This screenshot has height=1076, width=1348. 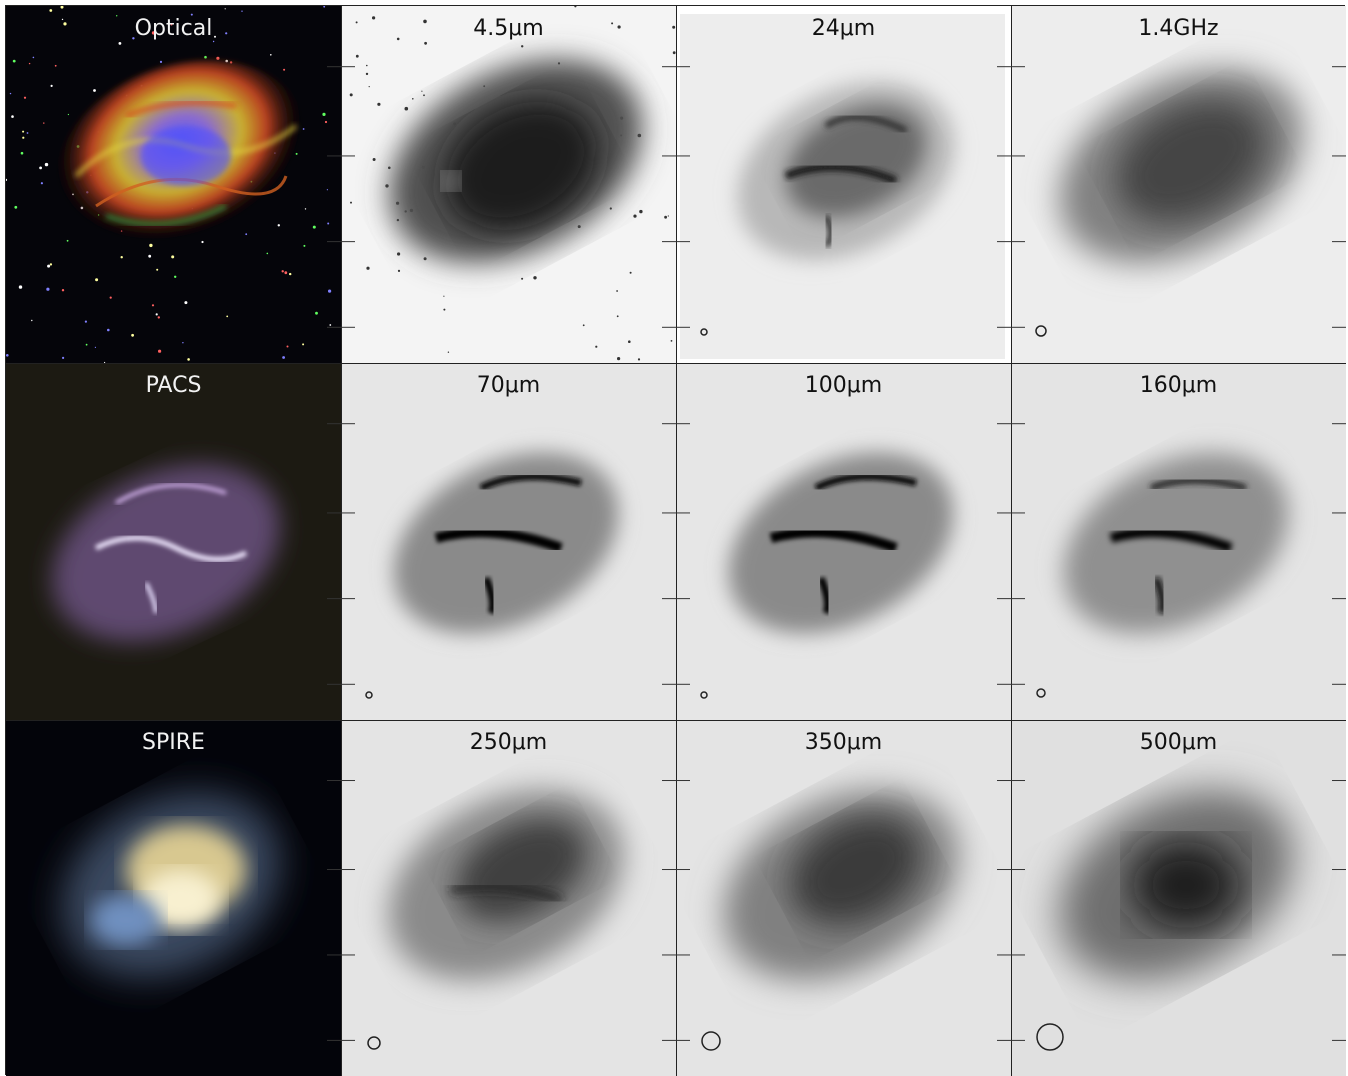 I want to click on nebula-image-500um, so click(x=1178, y=898).